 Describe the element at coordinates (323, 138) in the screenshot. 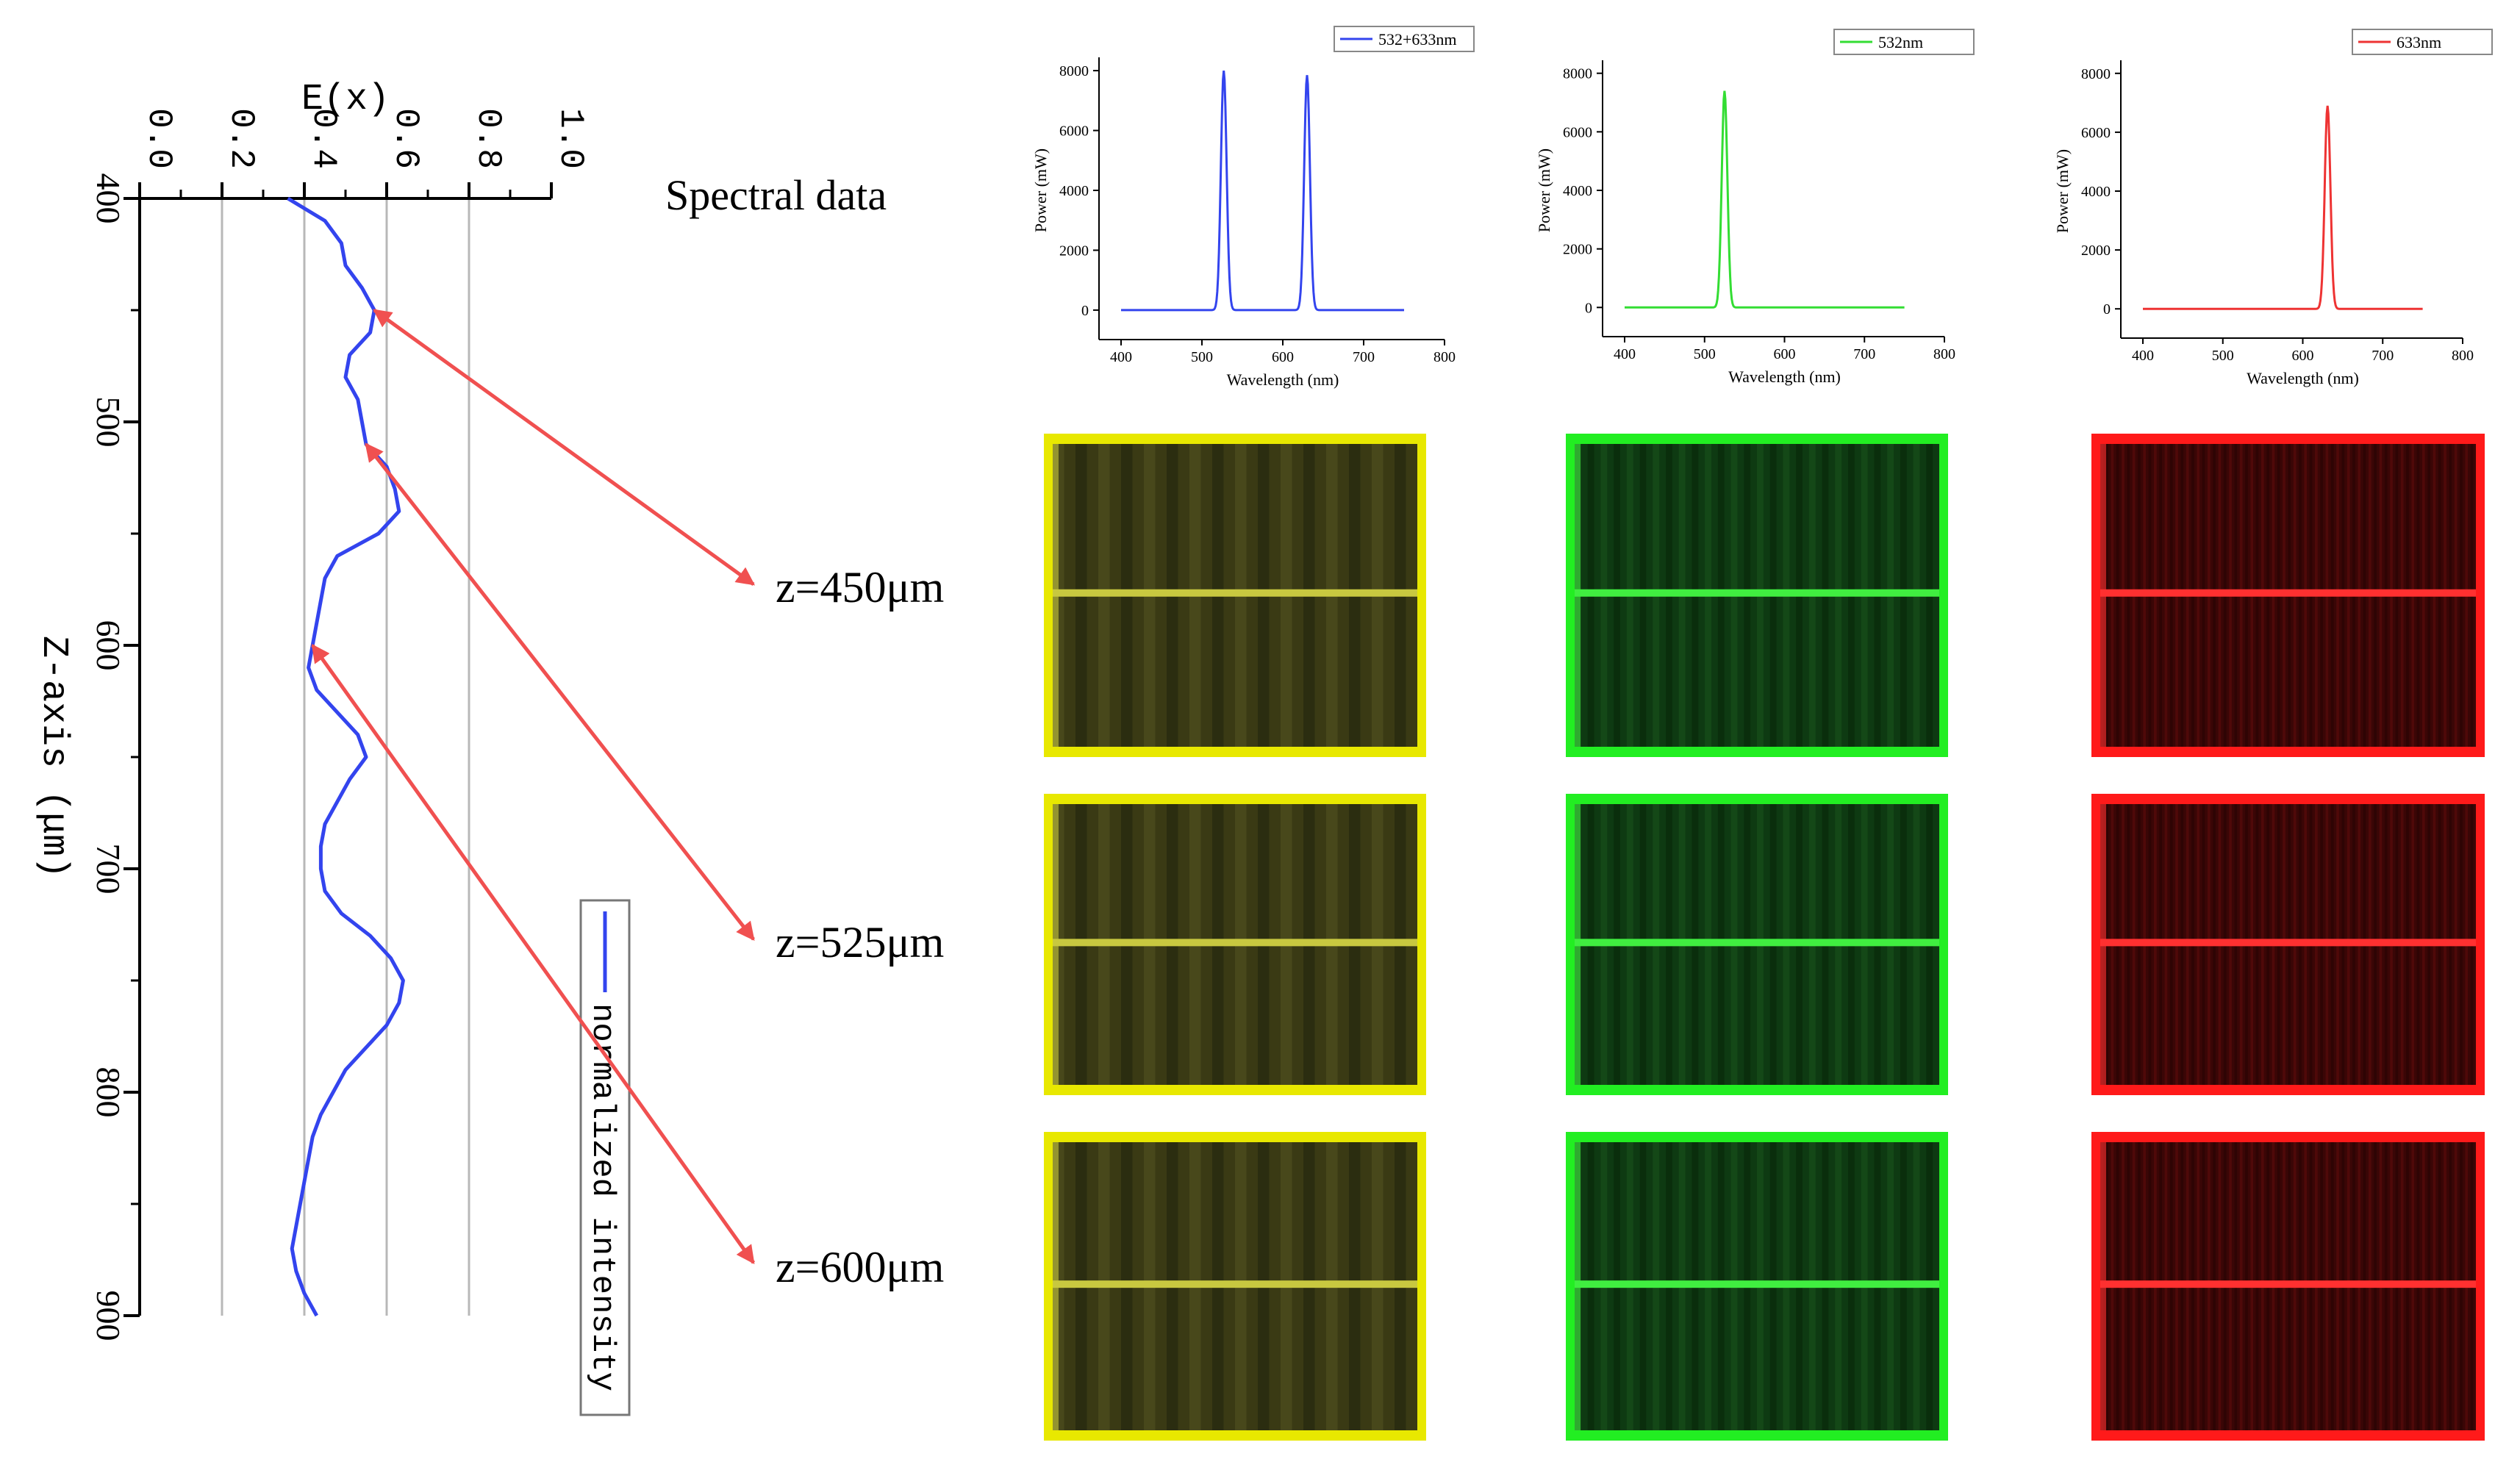

I see `x-tick-label-2: 0.4` at that location.